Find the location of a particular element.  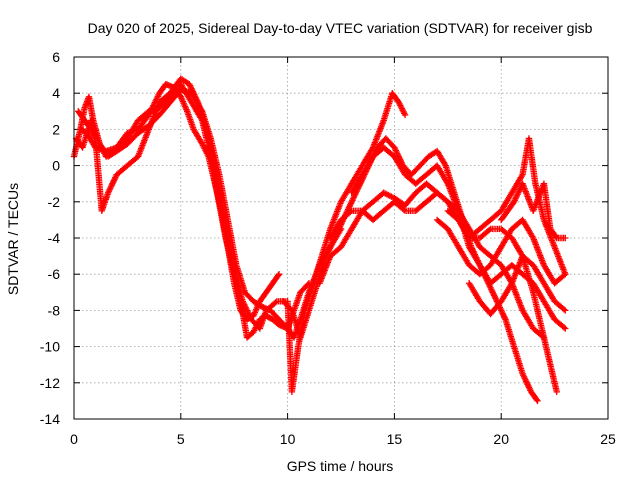

x-axis-label: GPS time / hours is located at coordinates (340, 466).